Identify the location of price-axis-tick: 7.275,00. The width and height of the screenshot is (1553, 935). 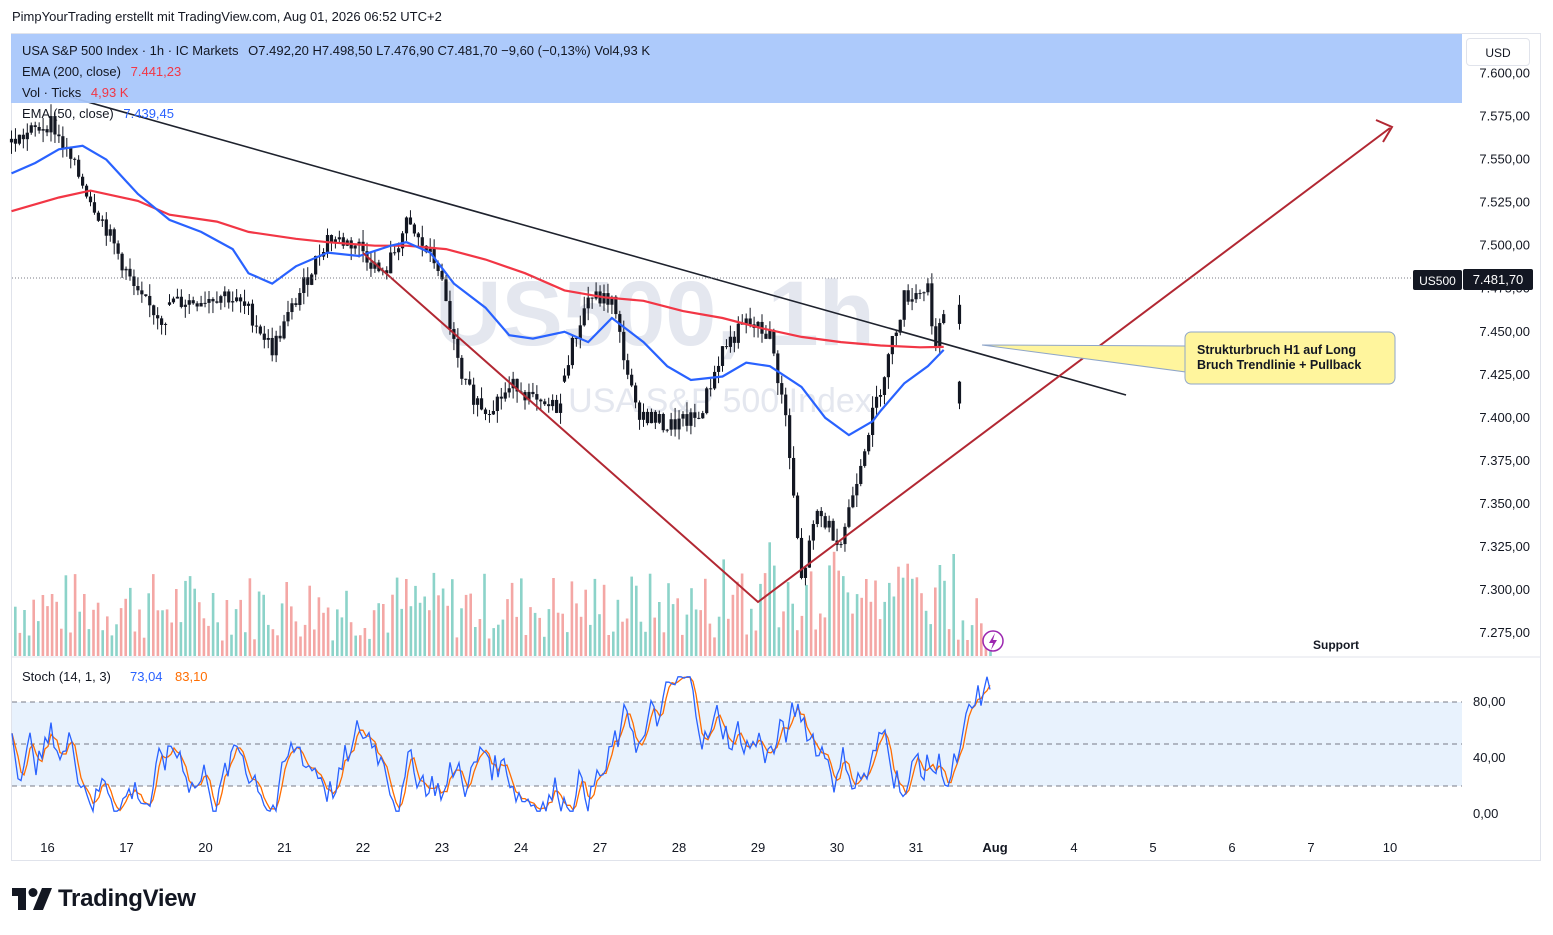
(1504, 632).